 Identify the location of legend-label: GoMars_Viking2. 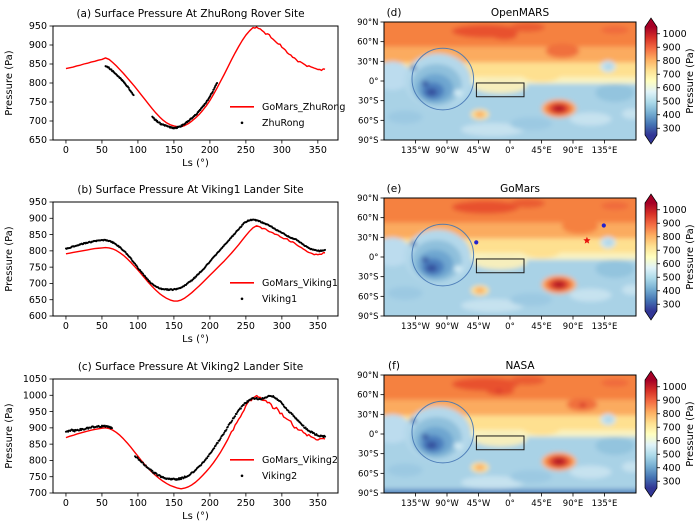
(300, 460).